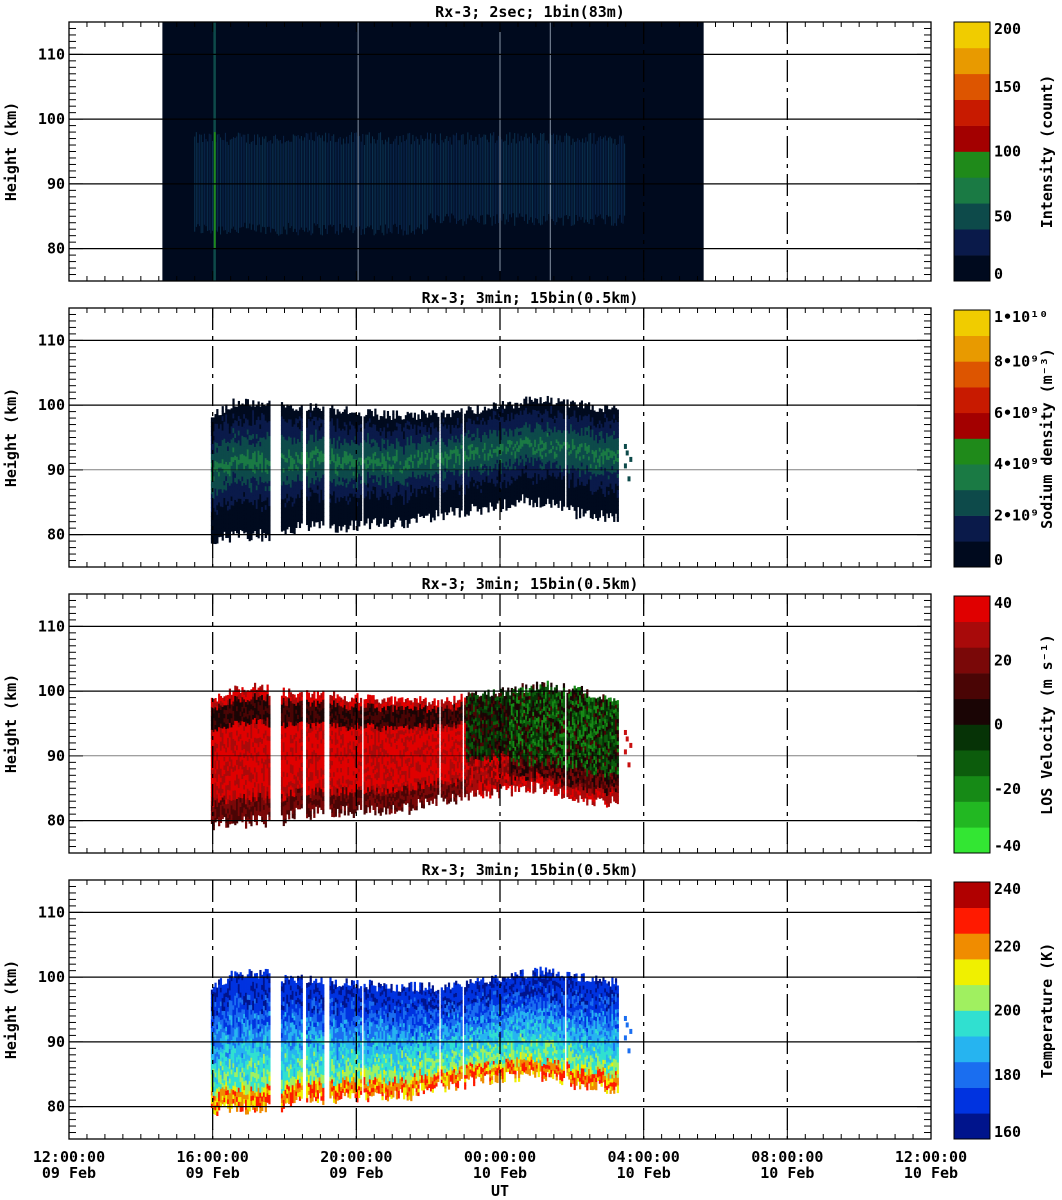 This screenshot has width=1062, height=1200. I want to click on colorbar-tick-label: 8•10⁹, so click(1016, 361).